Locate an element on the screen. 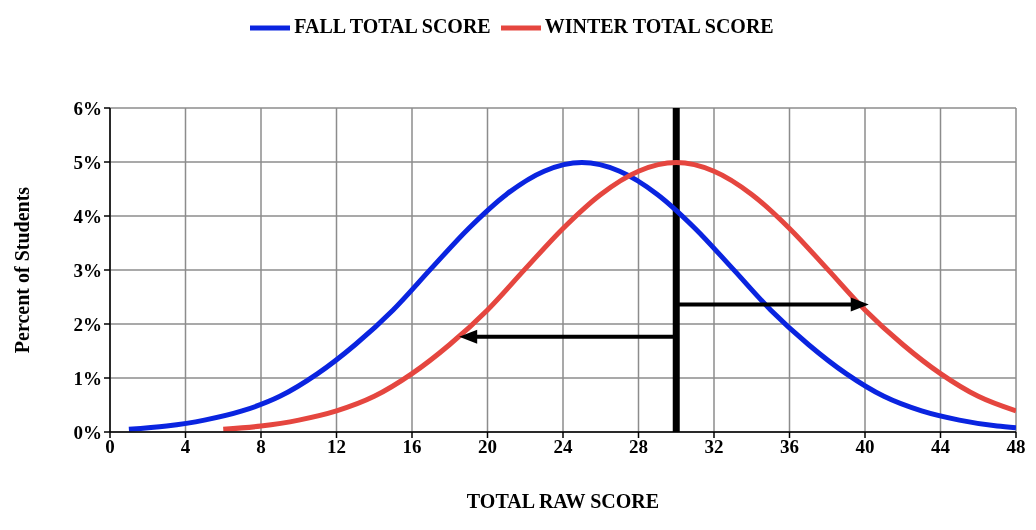  legend-label: FALL TOTAL SCORE is located at coordinates (392, 25).